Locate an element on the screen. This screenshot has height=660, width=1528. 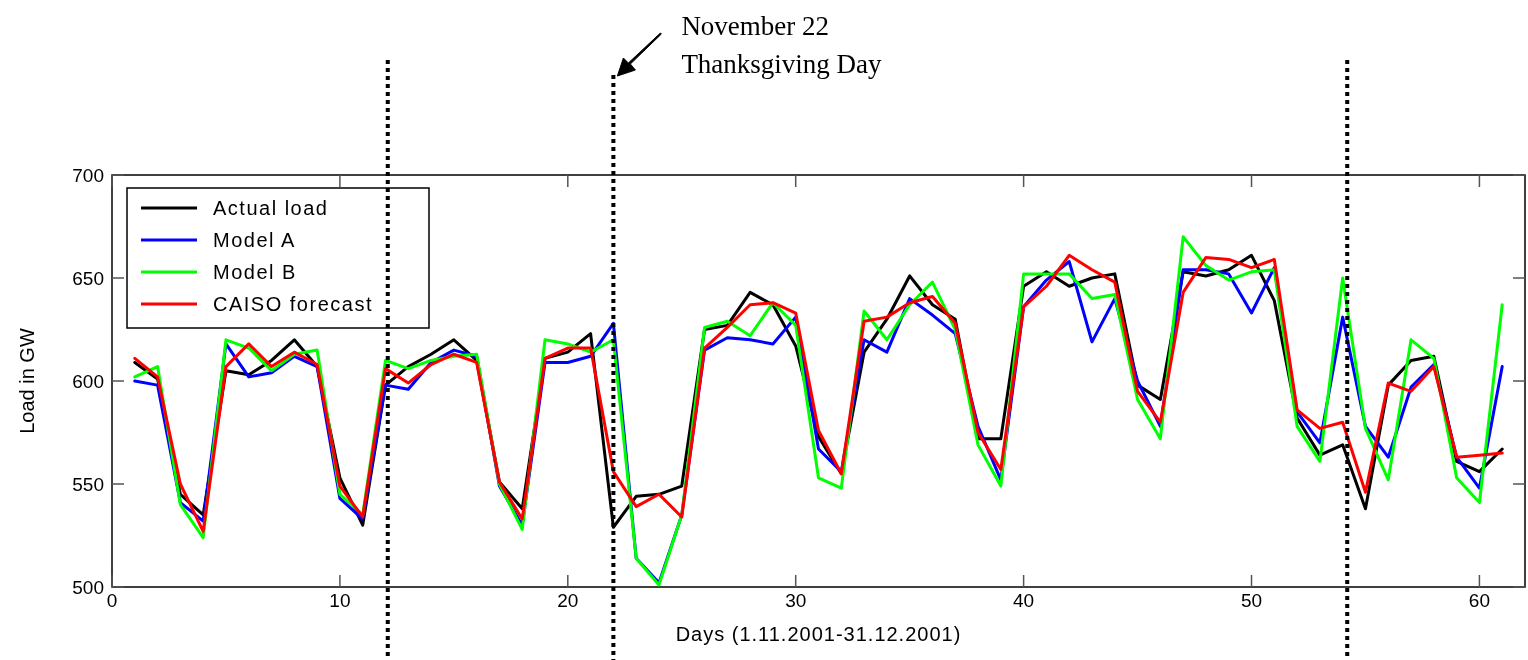
x-tick-label: 50 is located at coordinates (1251, 600).